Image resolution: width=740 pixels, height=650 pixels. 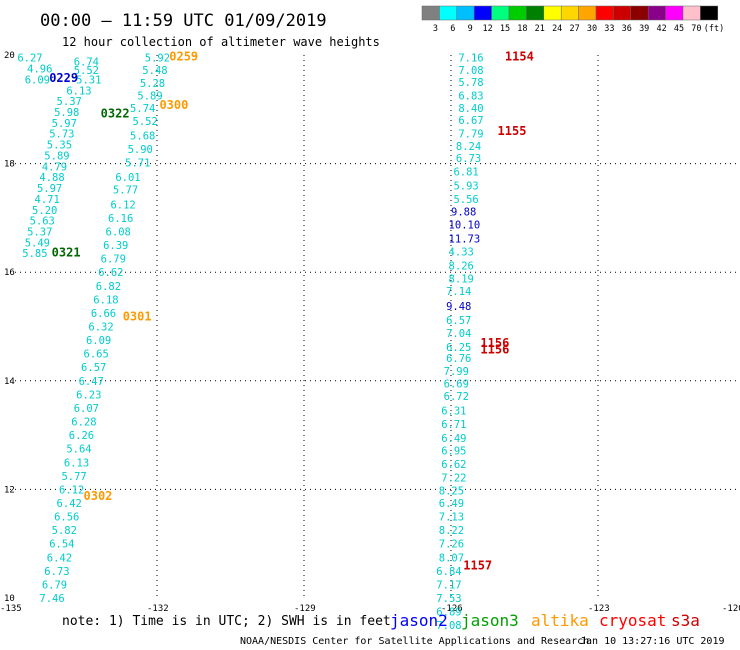 I want to click on data-point-label: 6.16, so click(x=120, y=219).